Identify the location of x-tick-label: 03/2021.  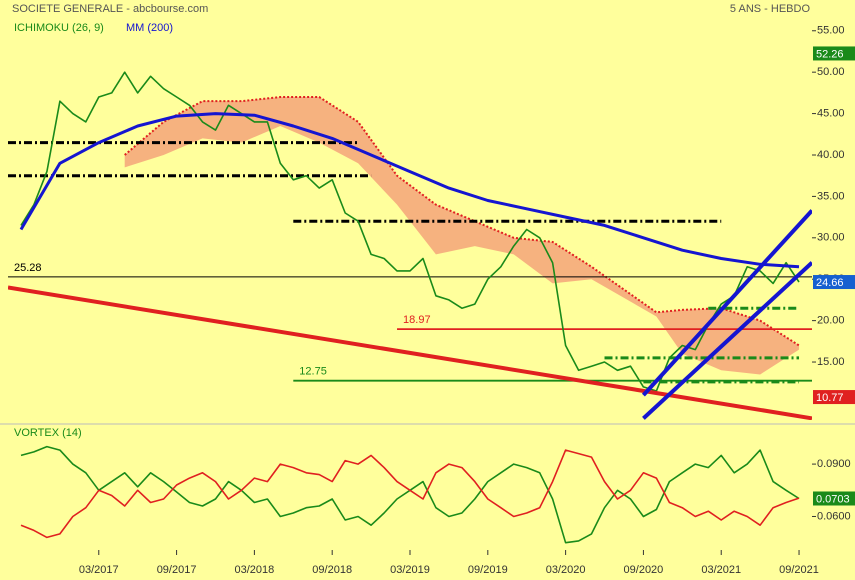
(721, 570).